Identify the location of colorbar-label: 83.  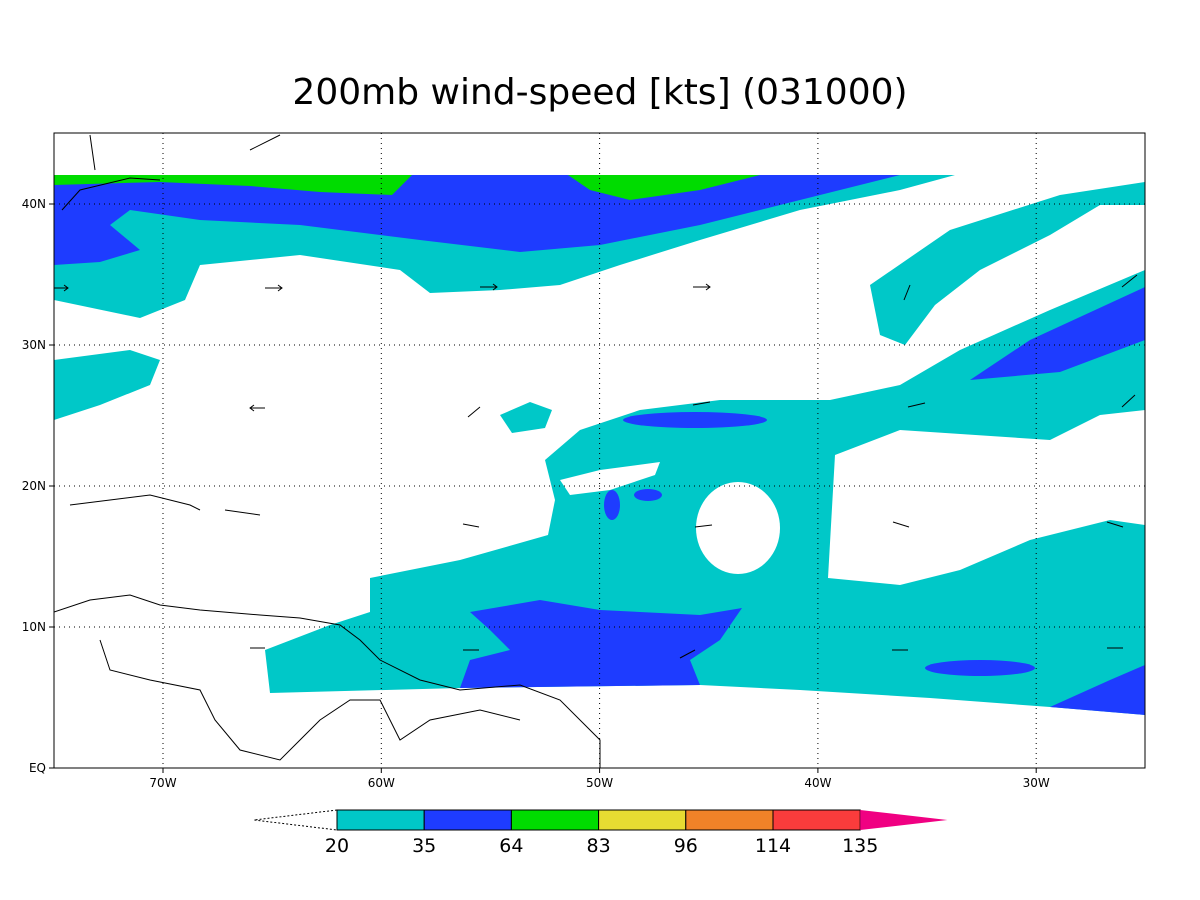
(599, 846).